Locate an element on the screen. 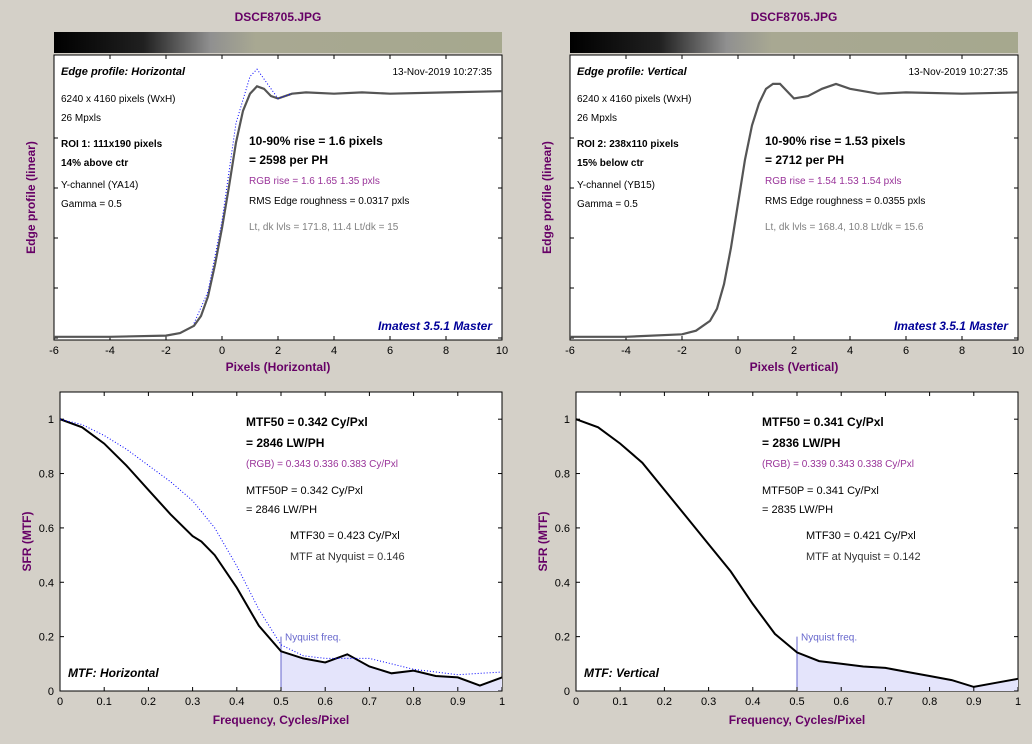  rise-line-2: = 2712 per PH is located at coordinates (804, 160).